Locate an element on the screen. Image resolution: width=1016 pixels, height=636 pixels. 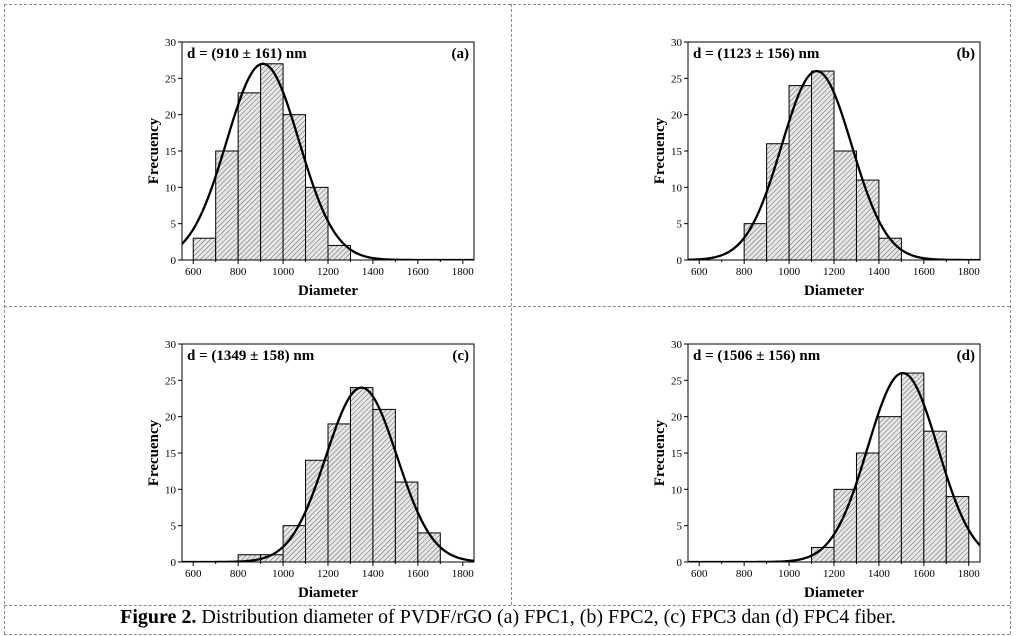
grid-middle-divider is located at coordinates (507, 306).